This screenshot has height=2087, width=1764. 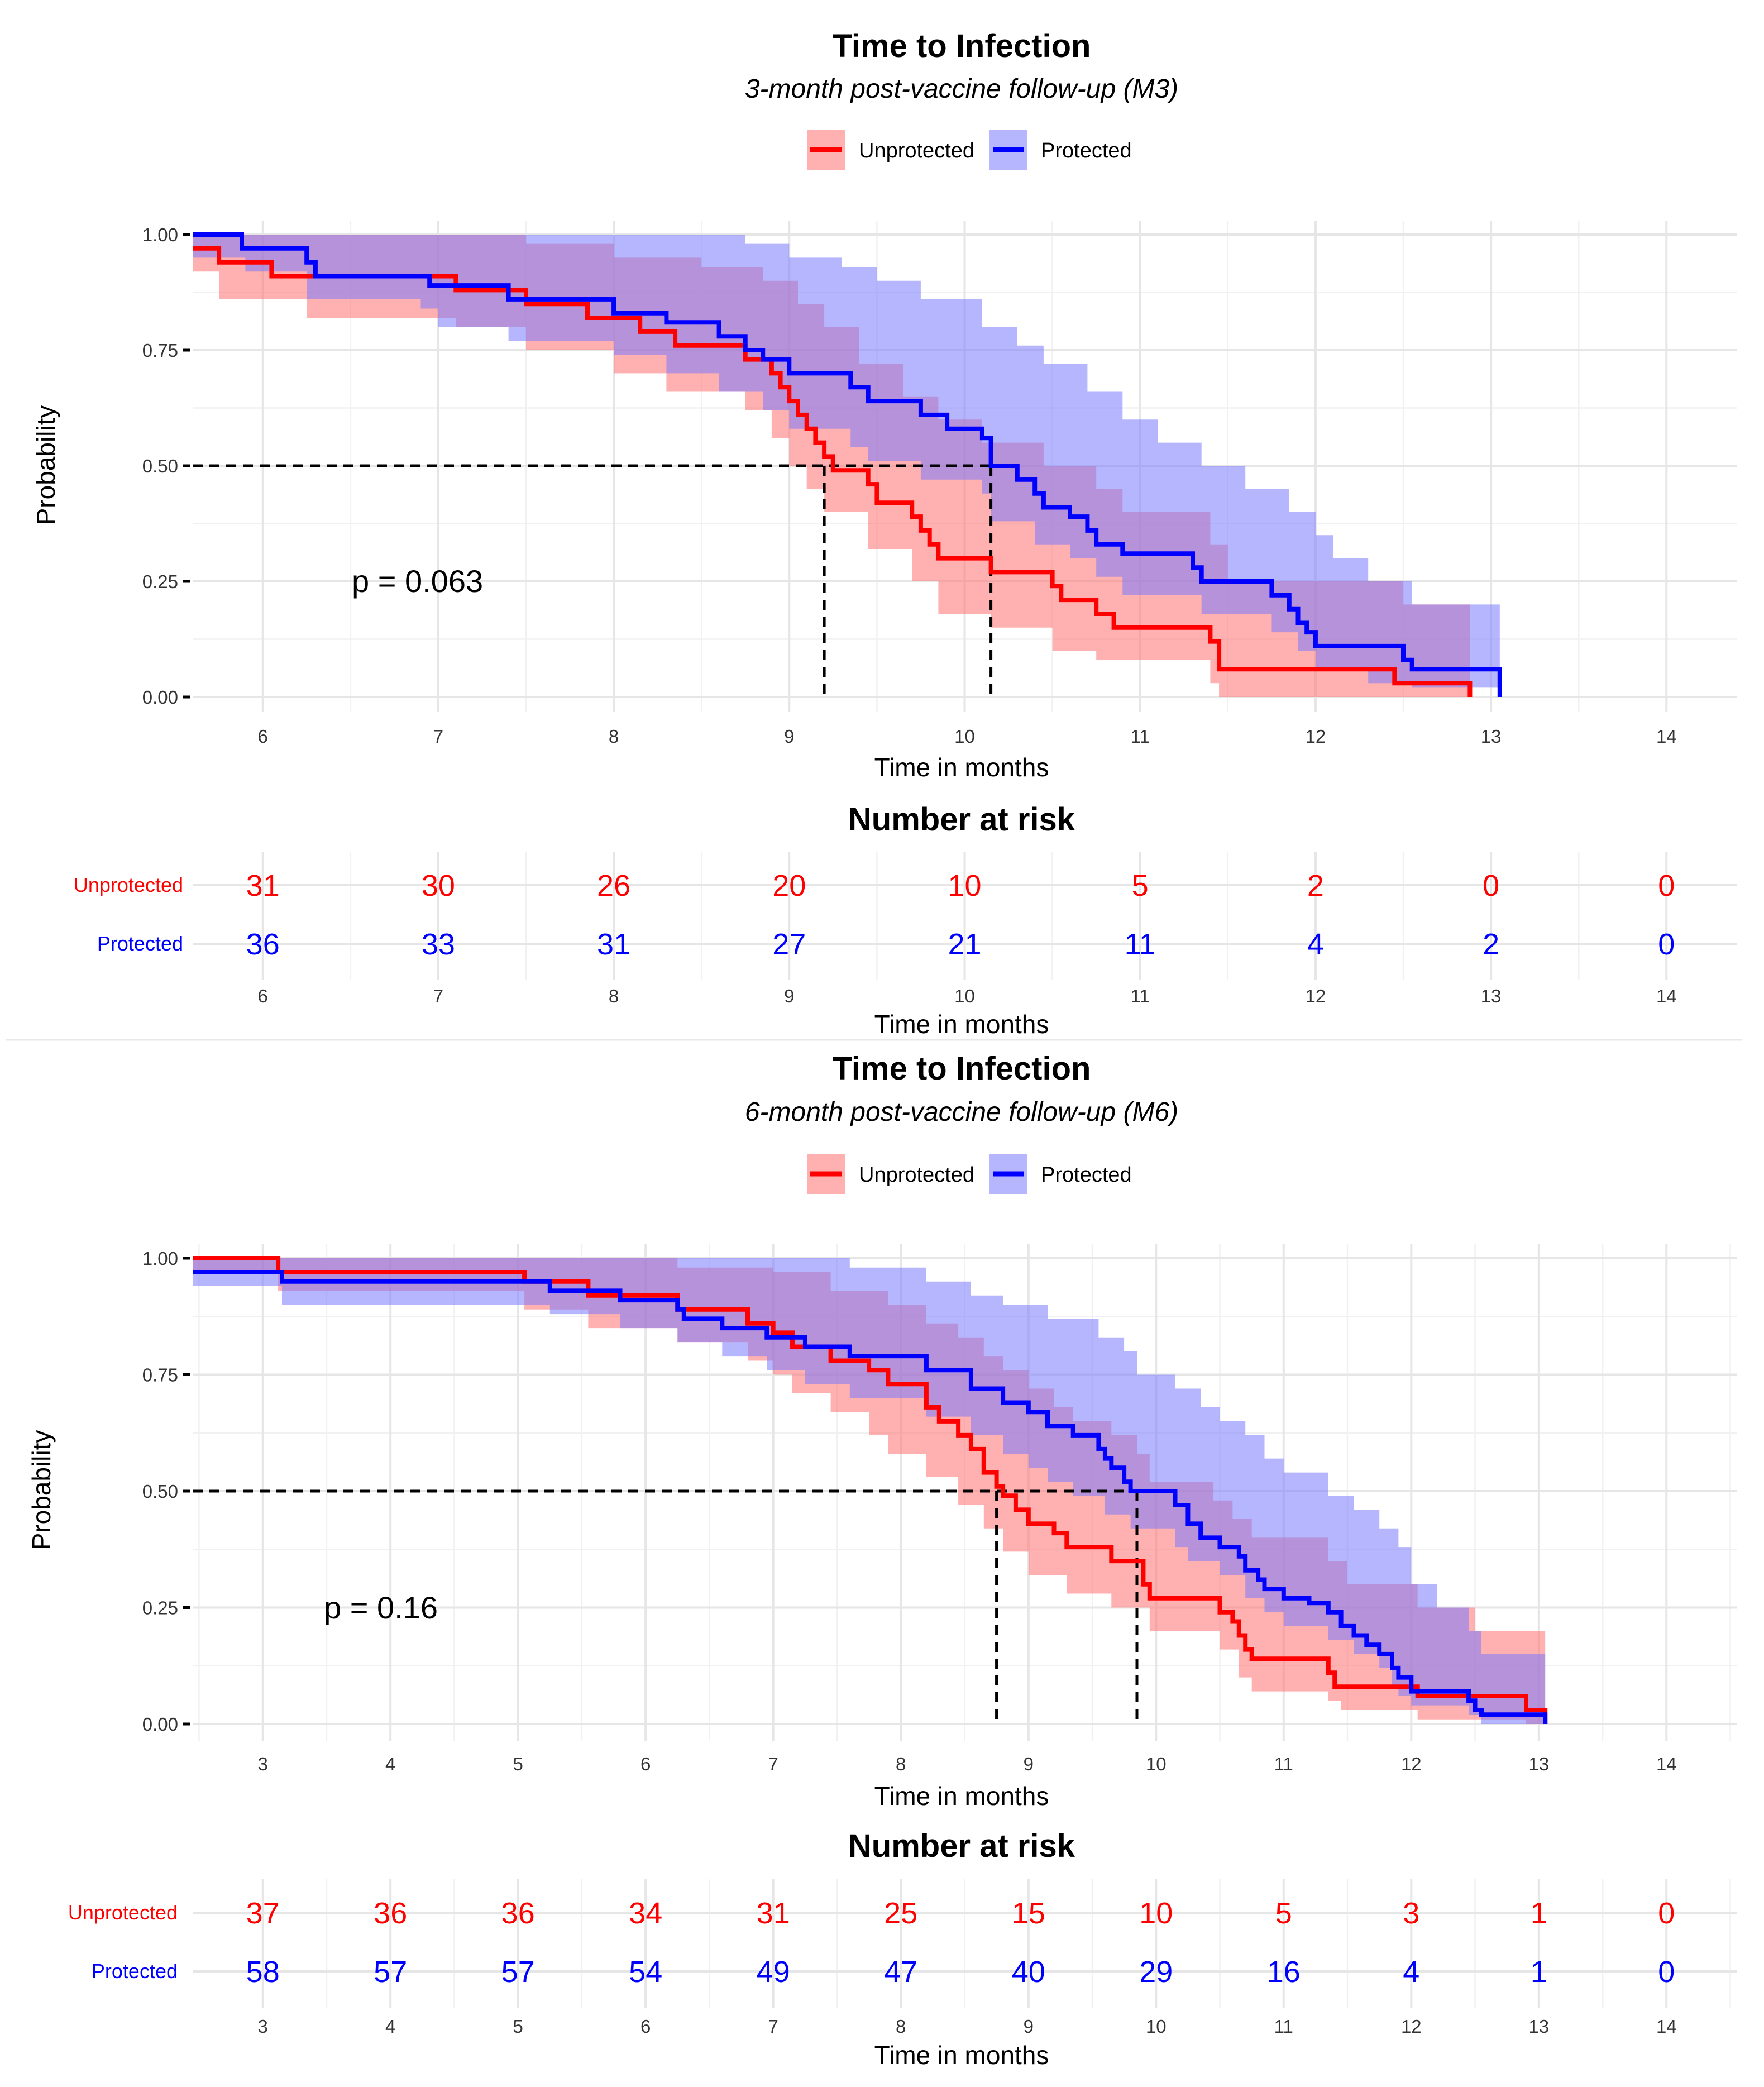 I want to click on risk-x-axis-label: Time in months, so click(x=961, y=1024).